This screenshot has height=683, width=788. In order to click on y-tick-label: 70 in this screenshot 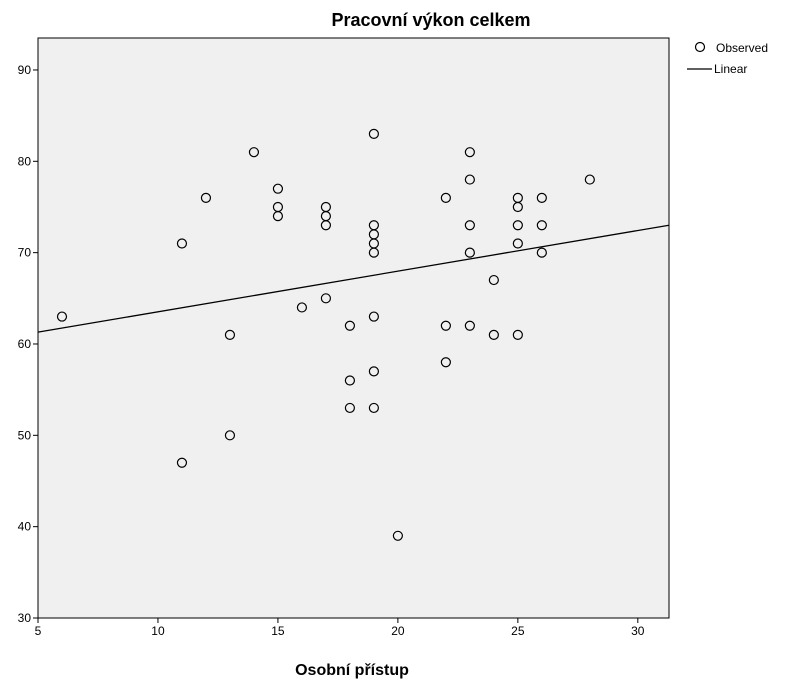, I will do `click(25, 253)`.